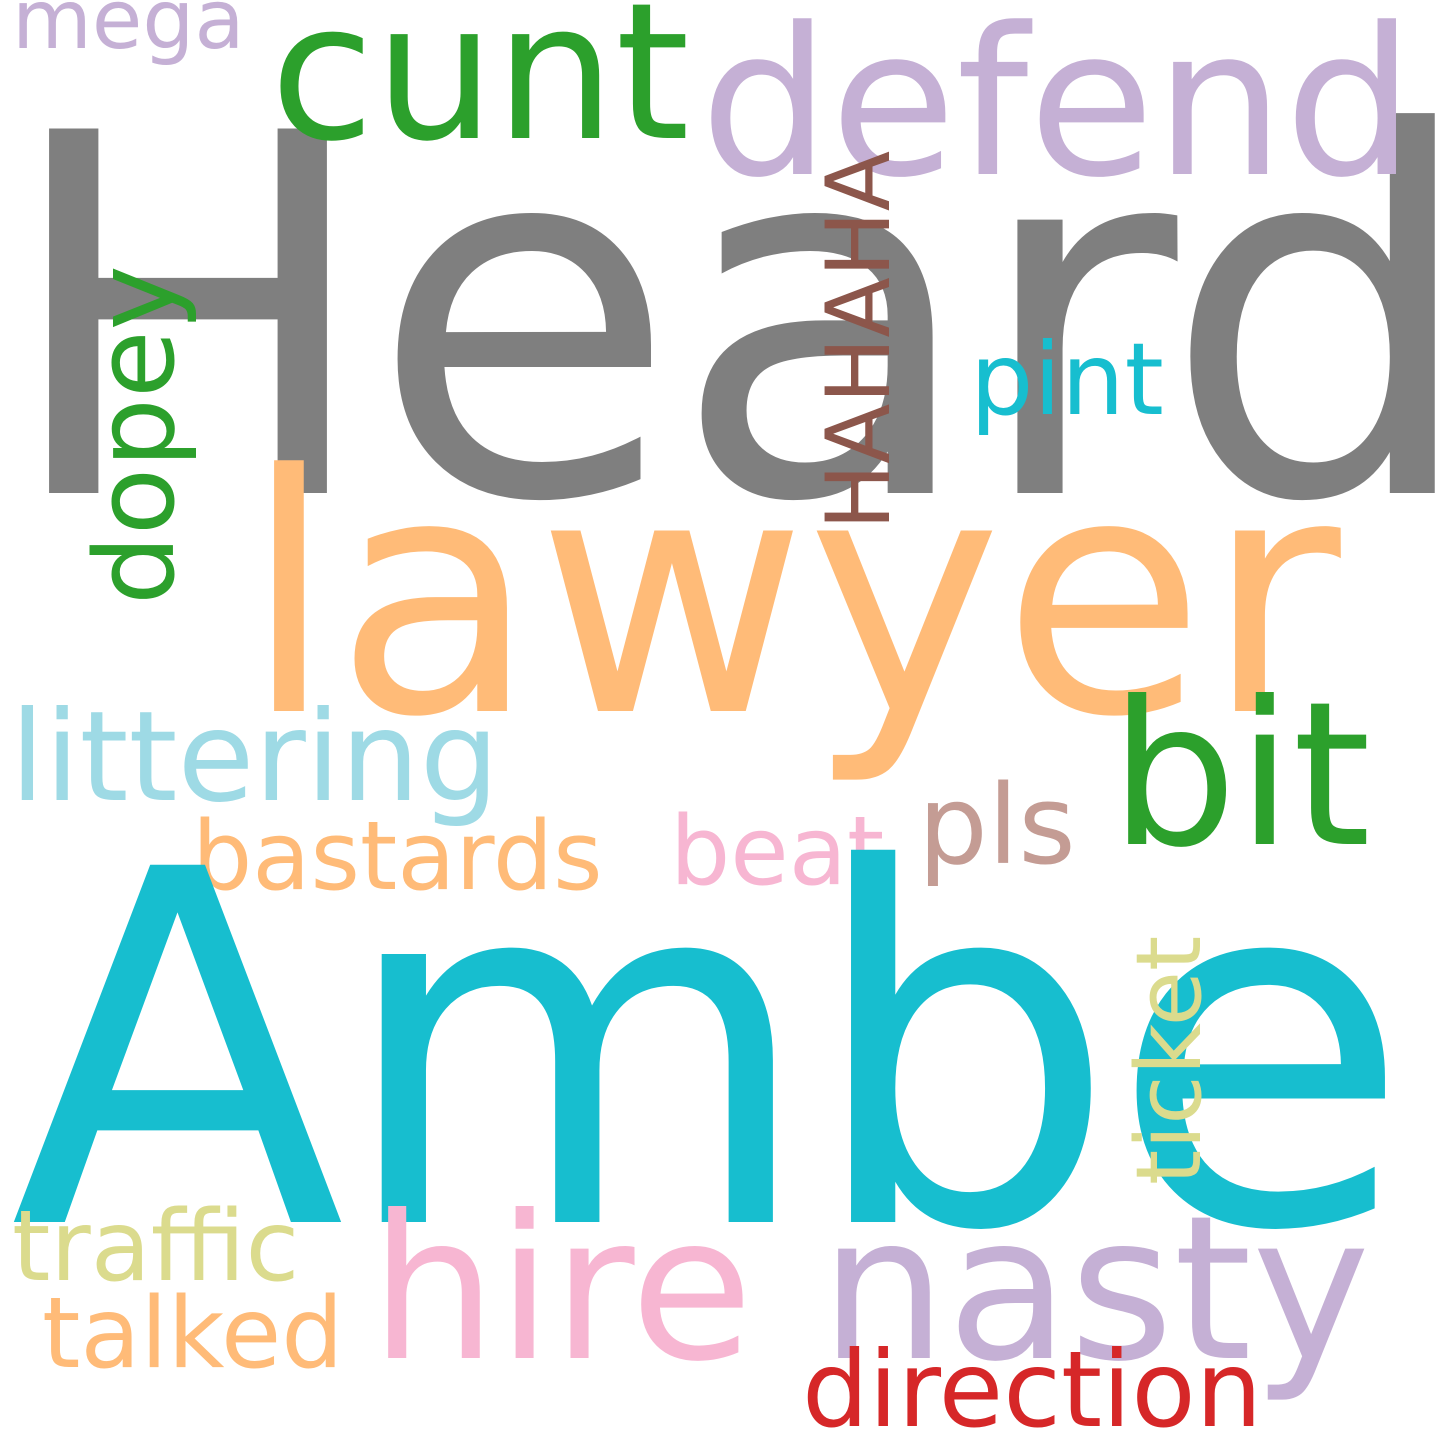 The image size is (1440, 1440). Describe the element at coordinates (997, 825) in the screenshot. I see `word-pls: pls` at that location.